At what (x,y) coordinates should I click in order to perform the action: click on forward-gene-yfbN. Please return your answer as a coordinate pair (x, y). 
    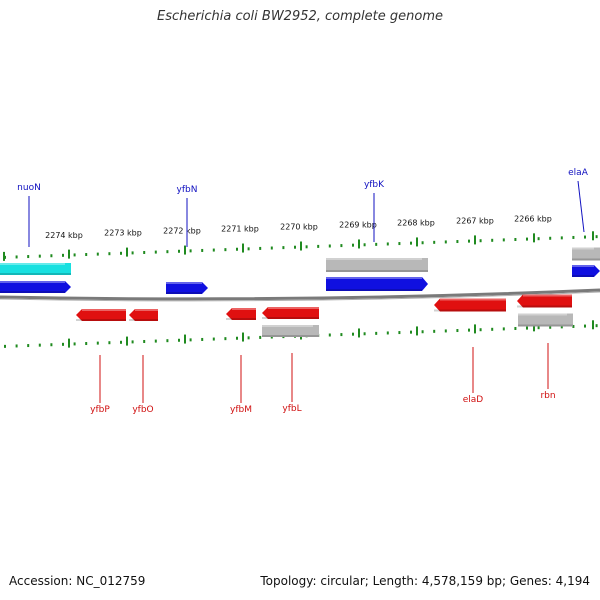
    Looking at the image, I should click on (187, 288).